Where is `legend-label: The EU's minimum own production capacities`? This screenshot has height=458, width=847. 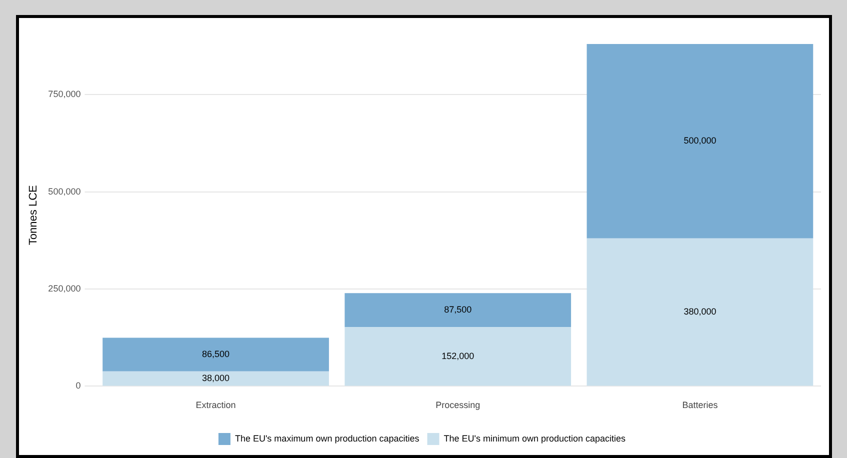 legend-label: The EU's minimum own production capacities is located at coordinates (535, 438).